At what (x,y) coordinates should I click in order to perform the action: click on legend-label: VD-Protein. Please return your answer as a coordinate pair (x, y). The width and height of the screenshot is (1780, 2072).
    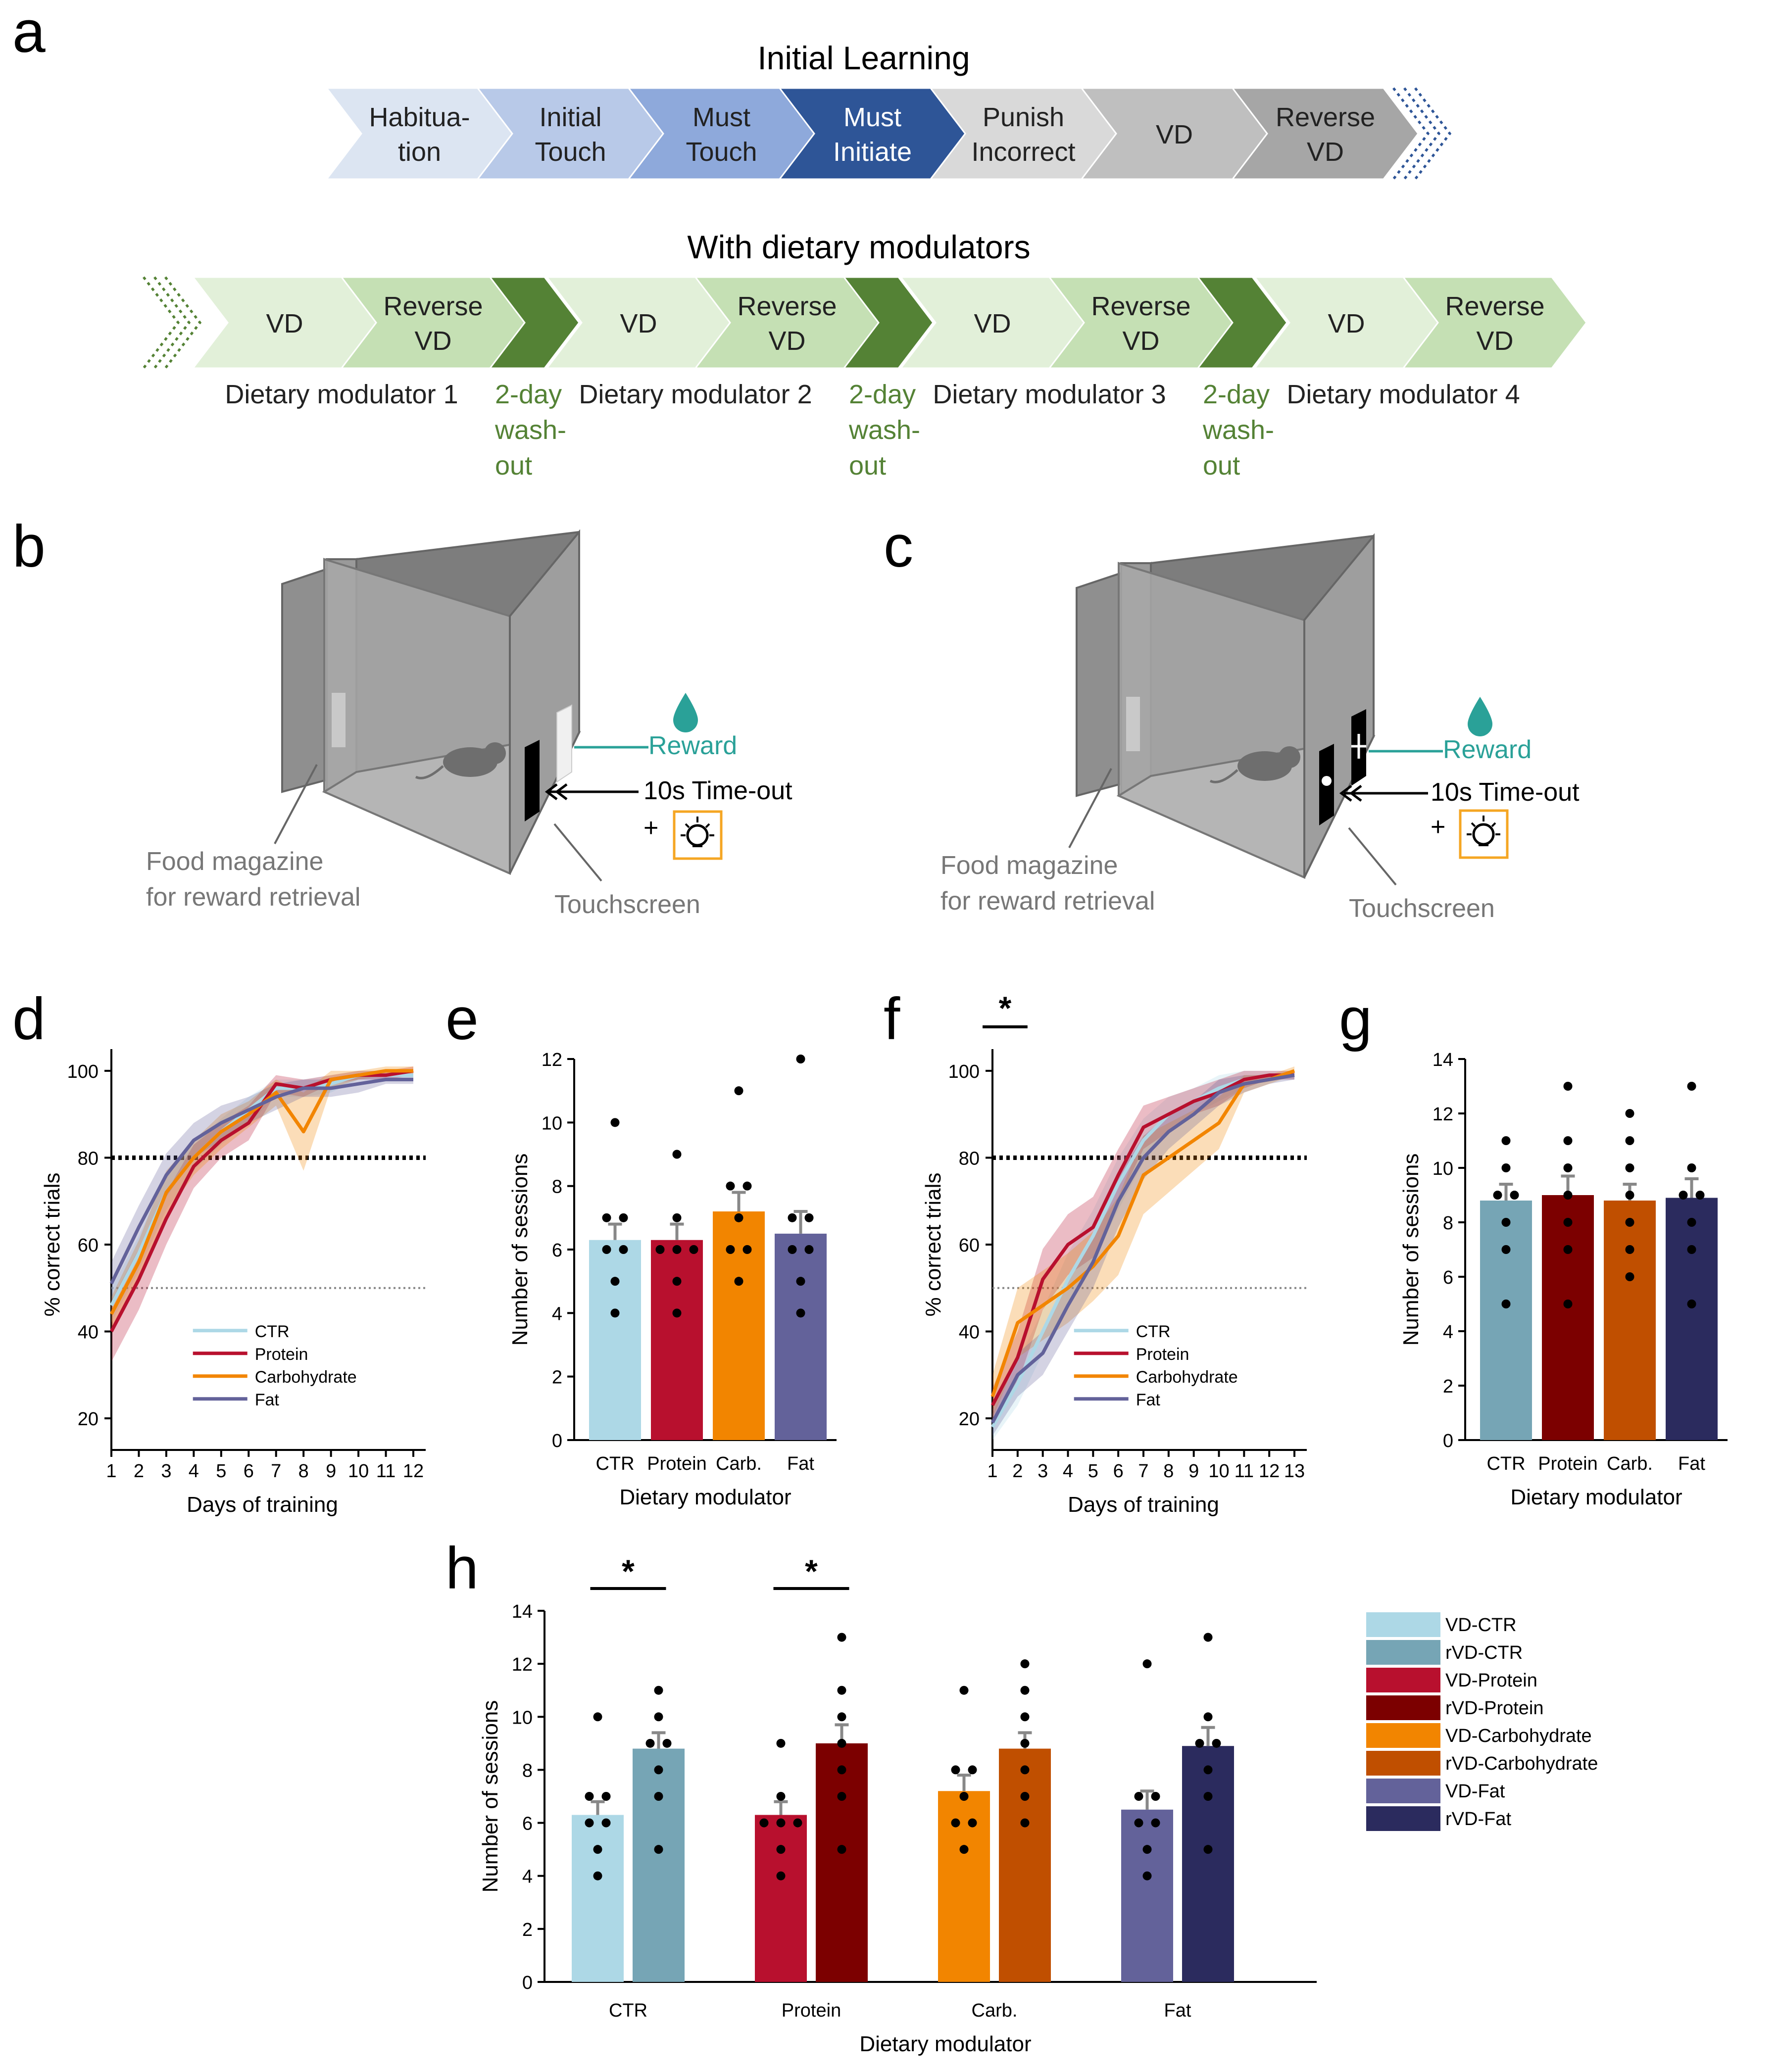
    Looking at the image, I should click on (1491, 1680).